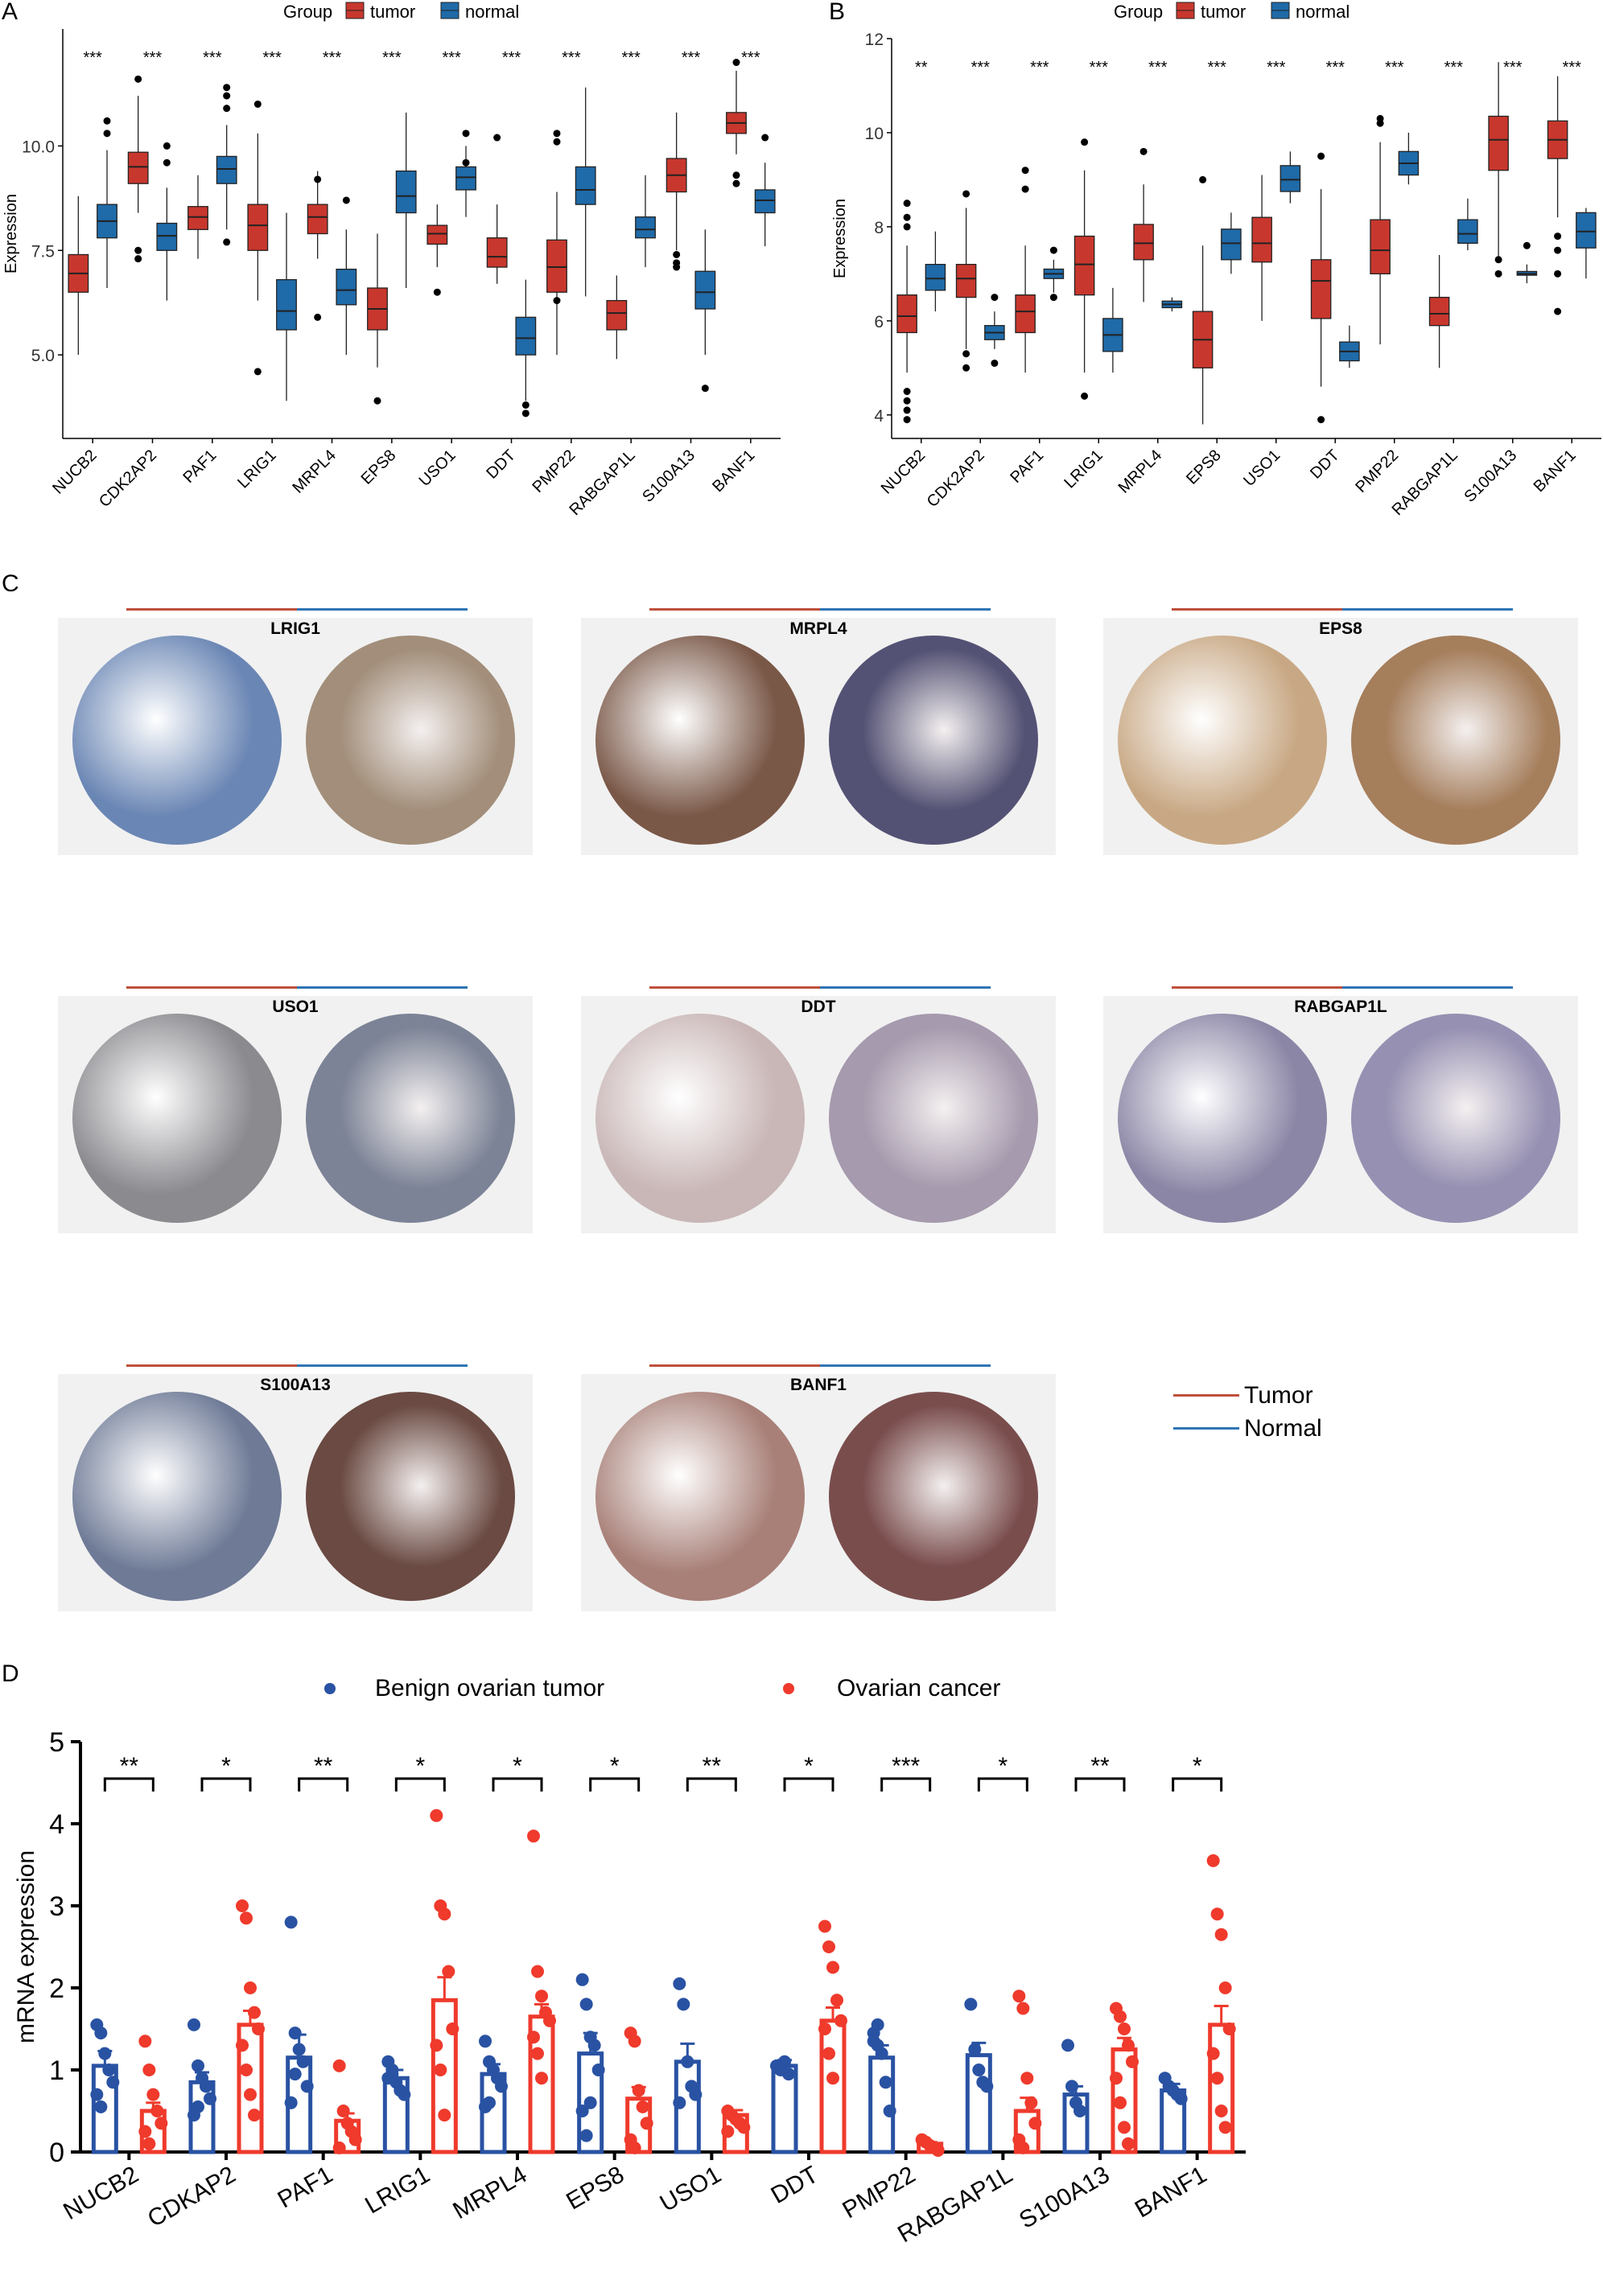 The image size is (1603, 2296). Describe the element at coordinates (1027, 467) in the screenshot. I see `x-tick-label: PAF1` at that location.